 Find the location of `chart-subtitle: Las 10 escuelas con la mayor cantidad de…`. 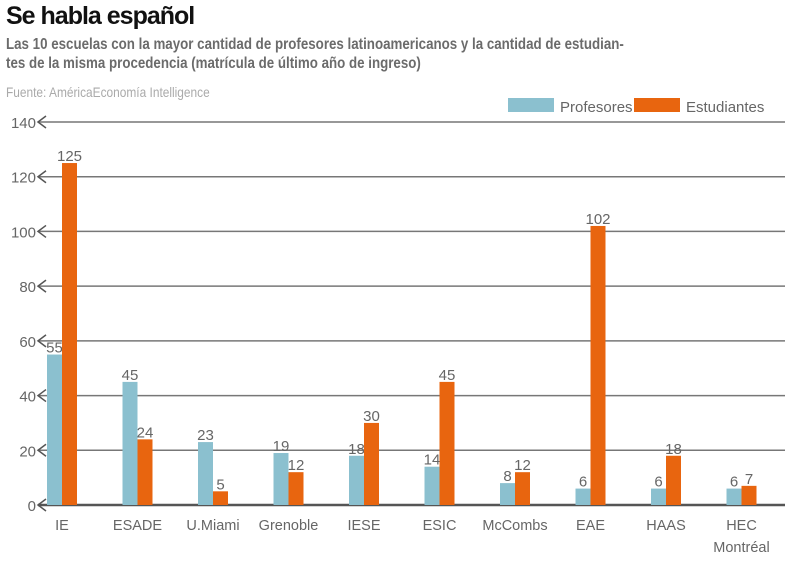

chart-subtitle: Las 10 escuelas con la mayor cantidad de… is located at coordinates (393, 54).